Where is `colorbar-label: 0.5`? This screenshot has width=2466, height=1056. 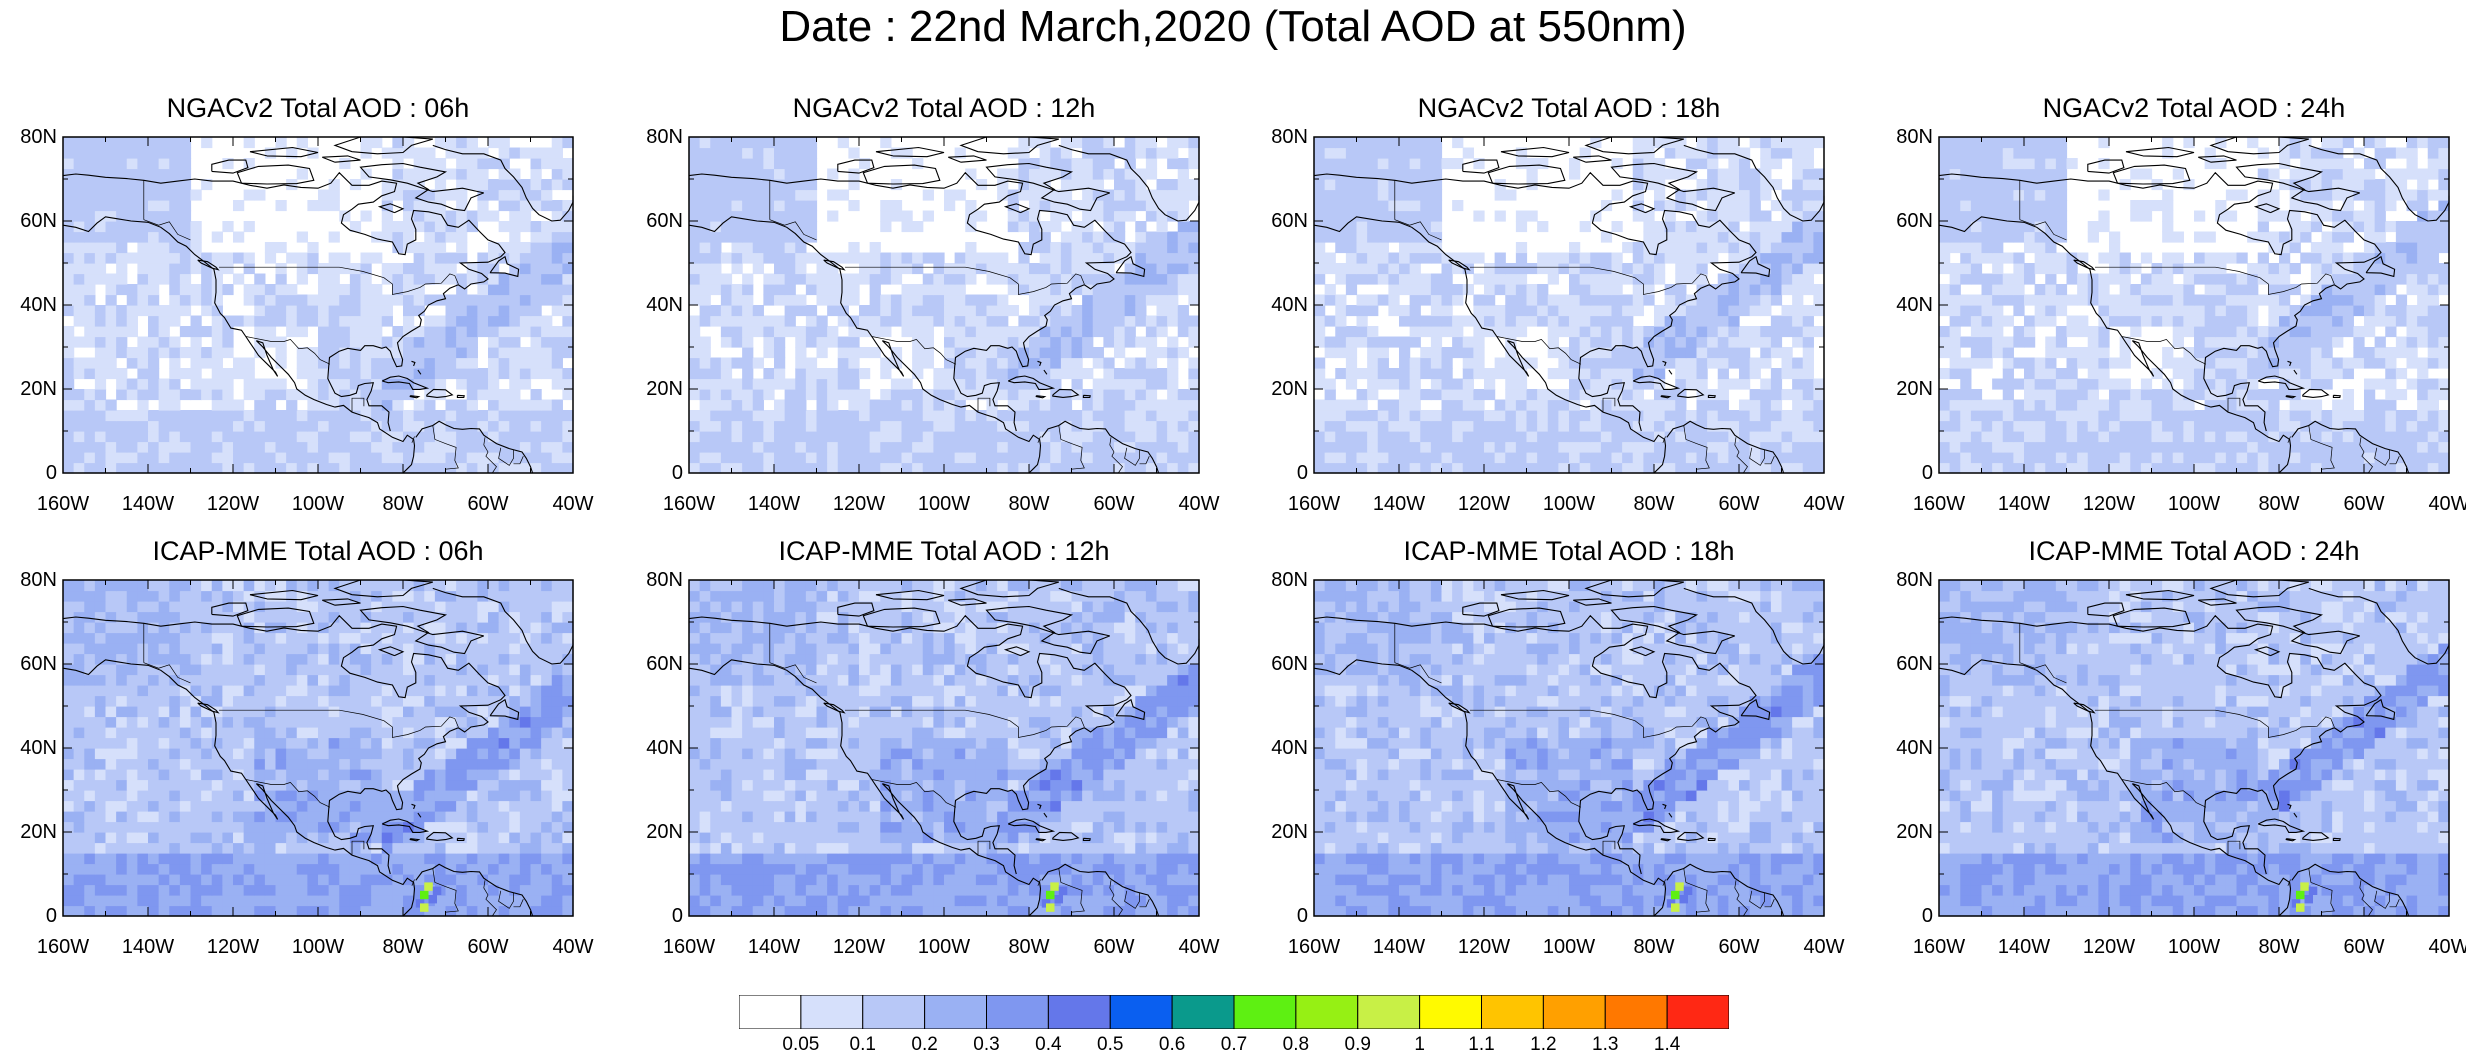
colorbar-label: 0.5 is located at coordinates (1110, 1044).